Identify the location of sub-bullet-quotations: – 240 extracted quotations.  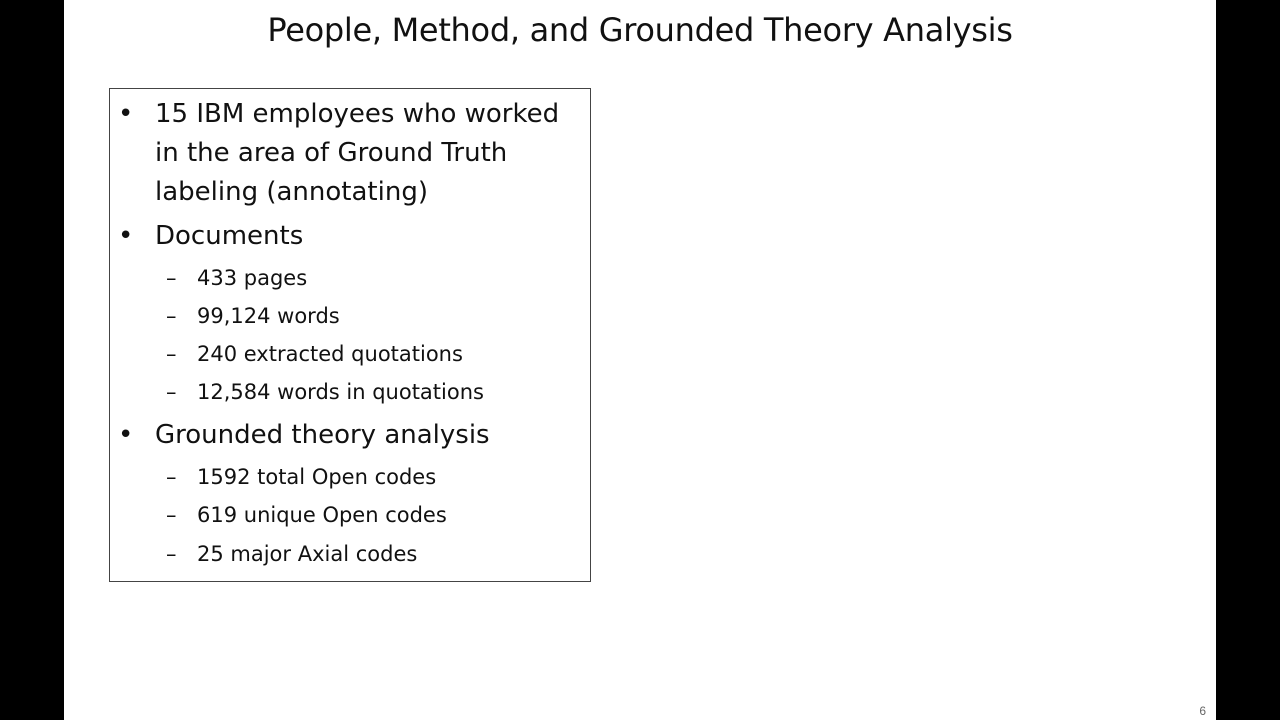
(350, 354).